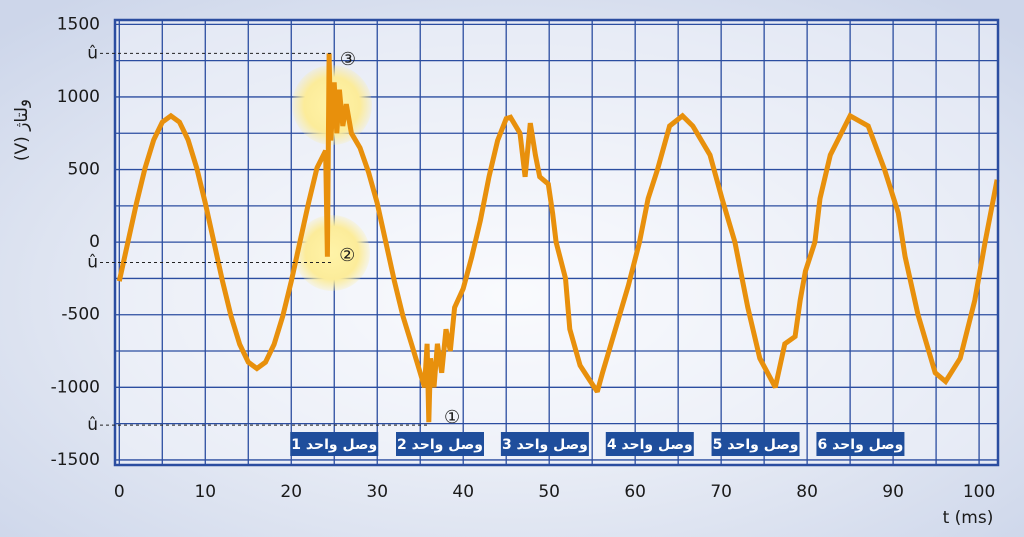 This screenshot has height=537, width=1024. Describe the element at coordinates (463, 492) in the screenshot. I see `x-tick-label: 40` at that location.